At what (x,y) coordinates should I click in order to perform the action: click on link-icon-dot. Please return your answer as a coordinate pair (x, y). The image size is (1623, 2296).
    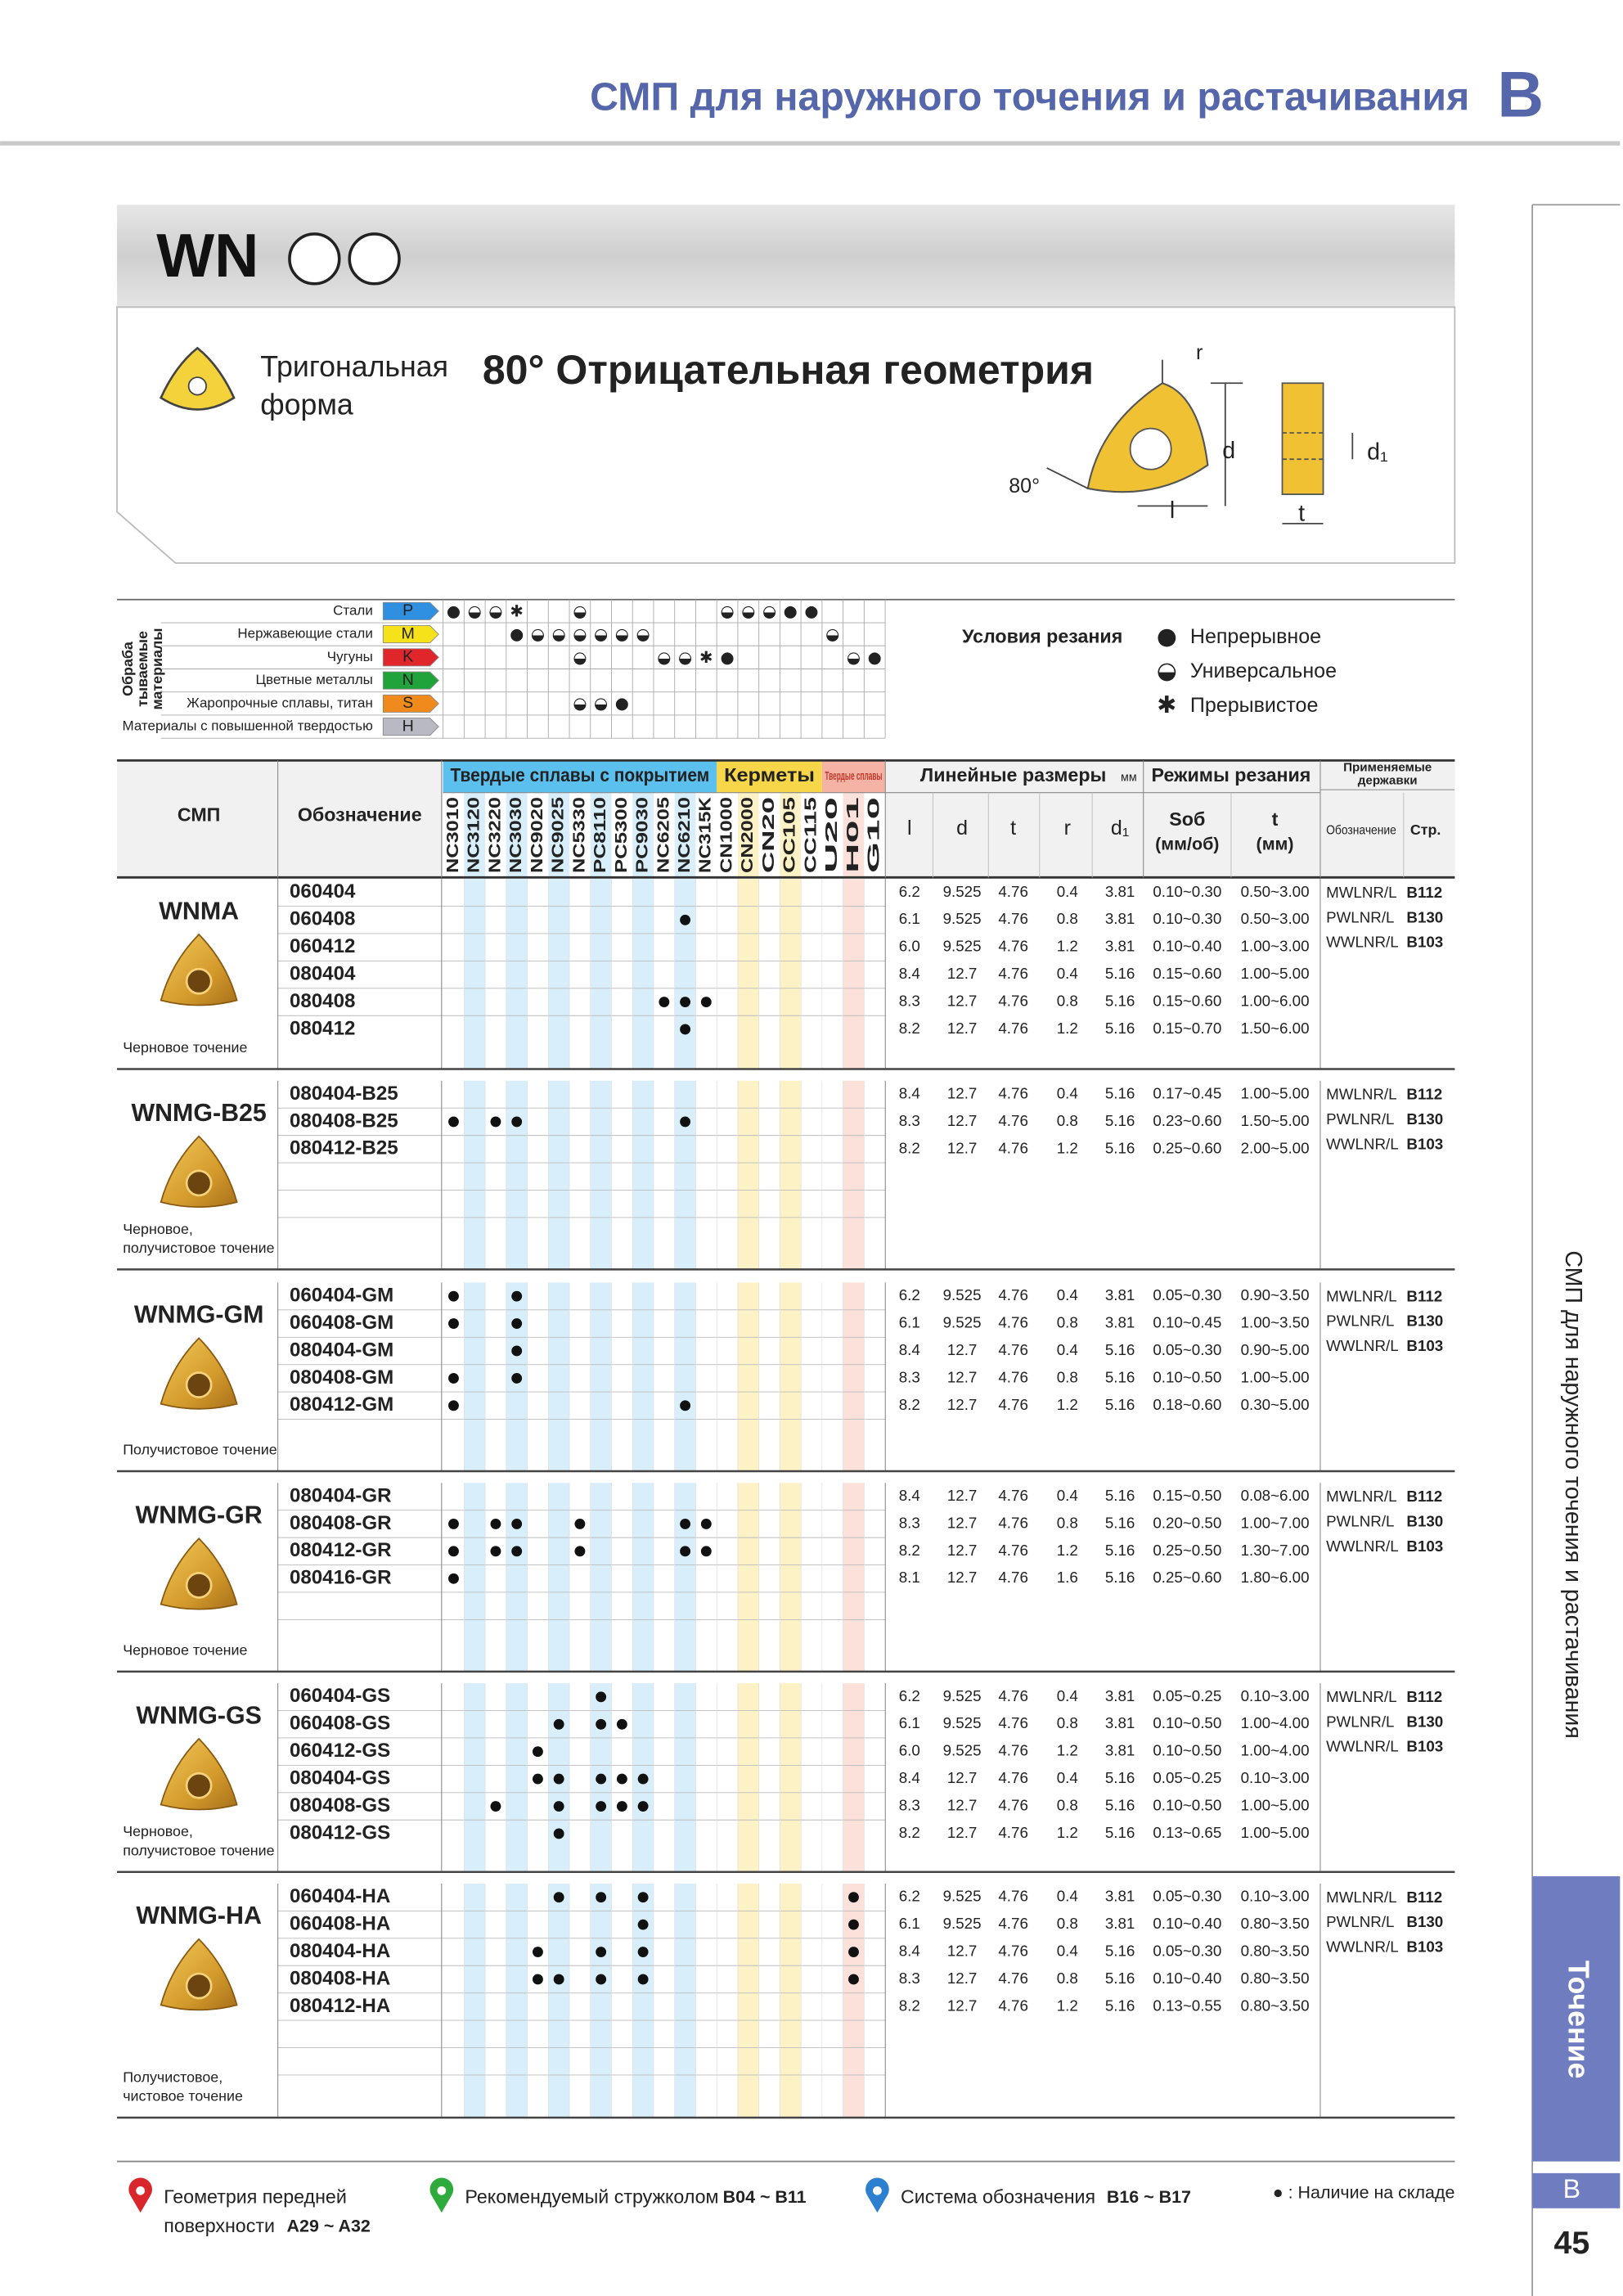
    Looking at the image, I should click on (877, 2190).